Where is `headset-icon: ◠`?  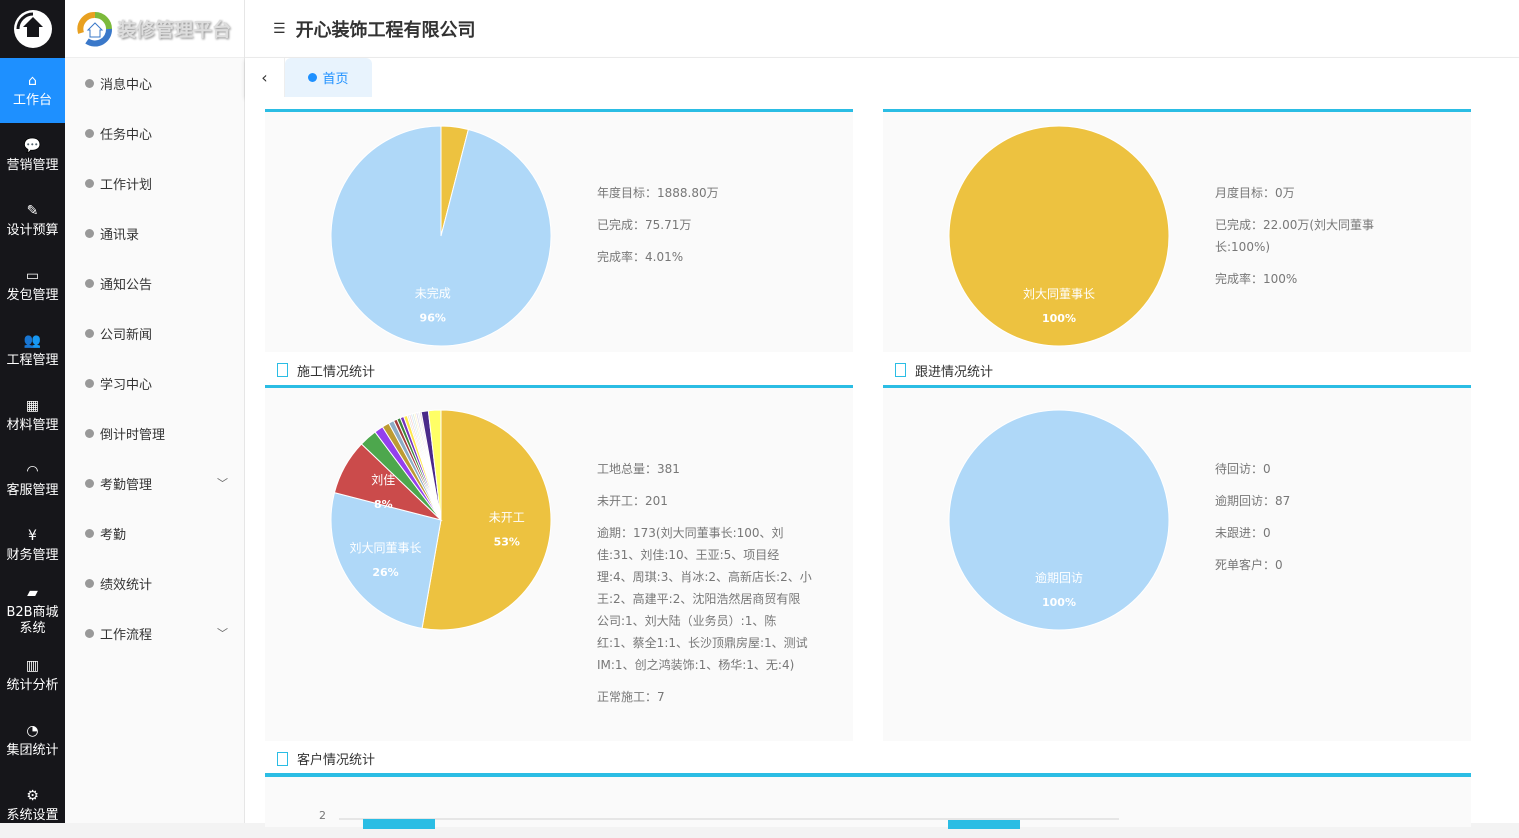 headset-icon: ◠ is located at coordinates (32, 470).